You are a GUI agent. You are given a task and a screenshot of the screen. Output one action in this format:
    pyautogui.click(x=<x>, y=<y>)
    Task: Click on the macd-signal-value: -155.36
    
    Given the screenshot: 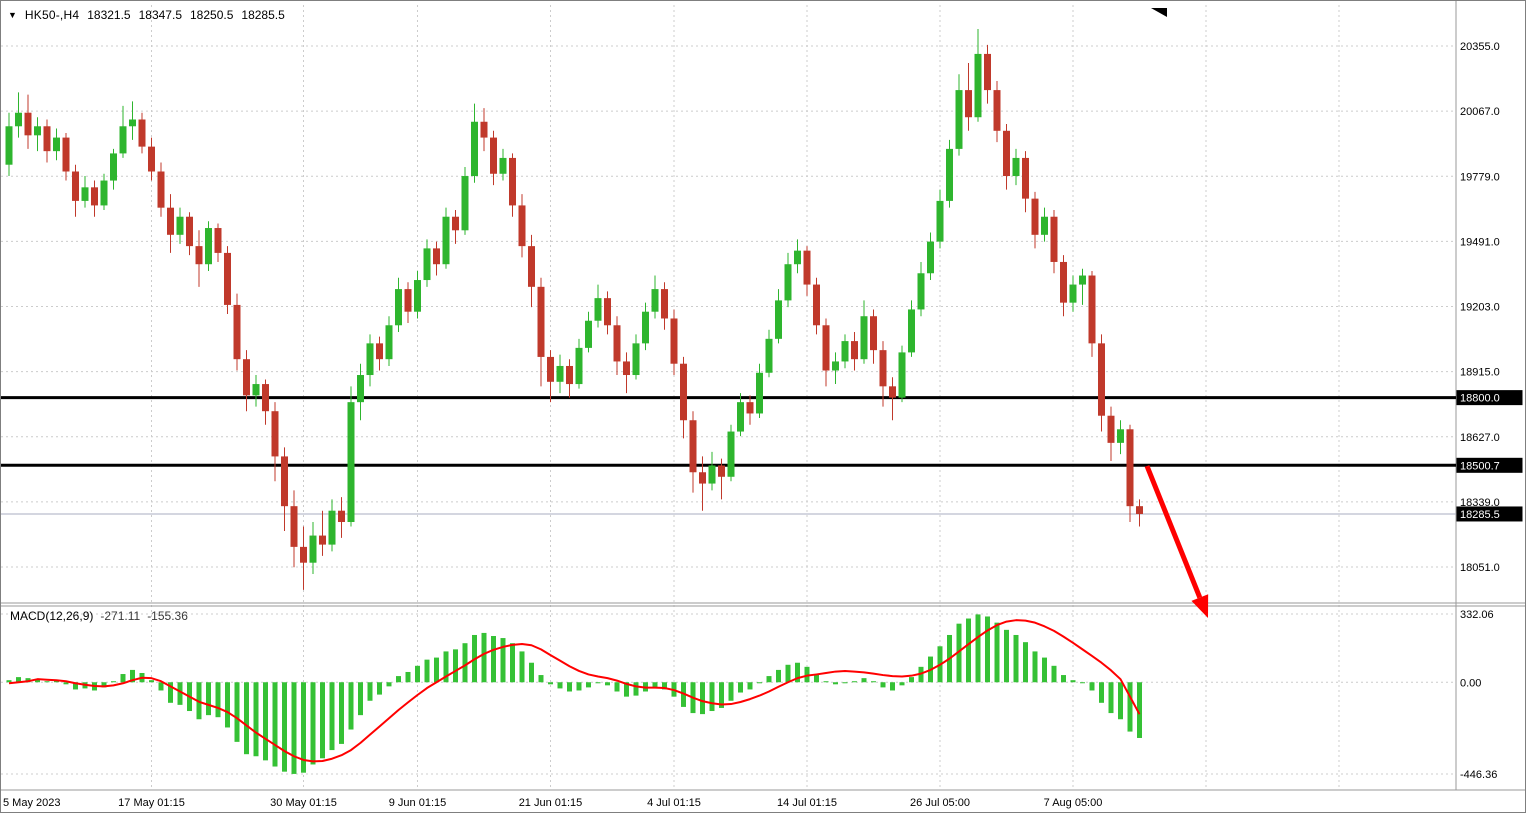 What is the action you would take?
    pyautogui.click(x=167, y=616)
    